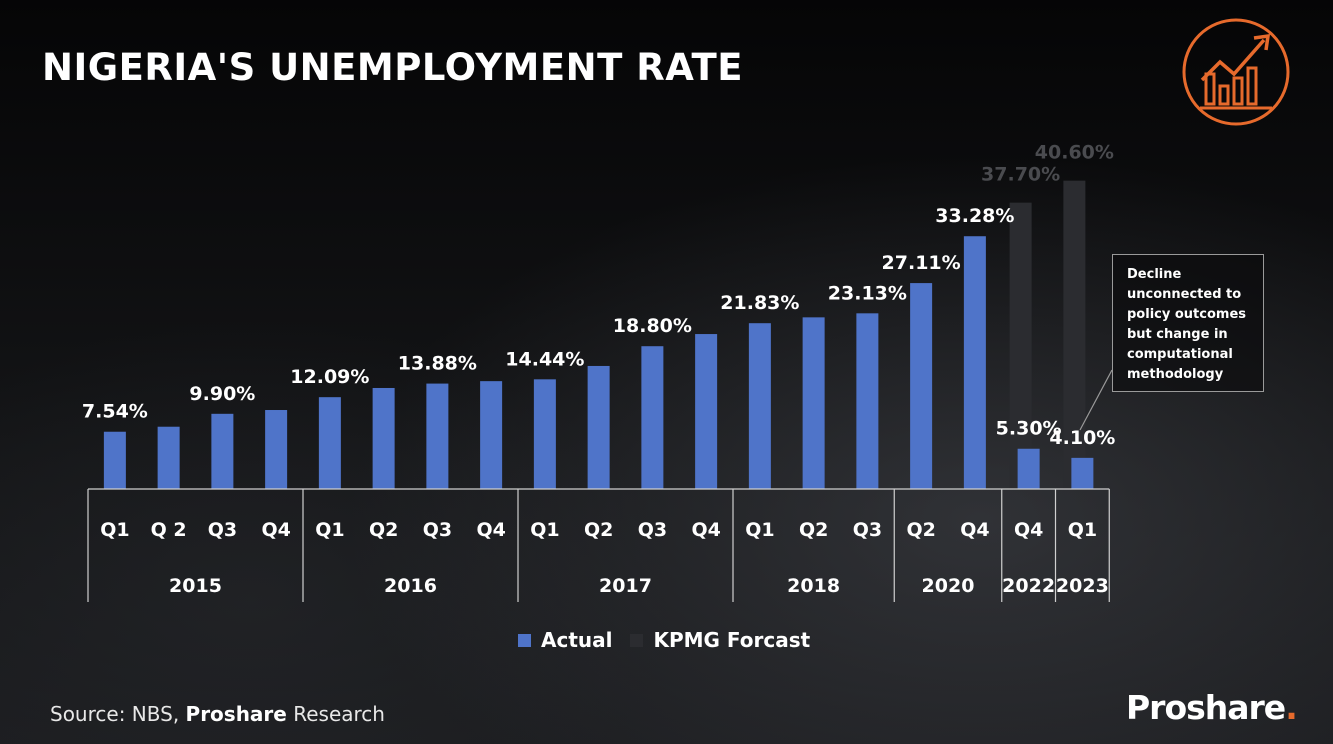 The width and height of the screenshot is (1333, 744). Describe the element at coordinates (1236, 72) in the screenshot. I see `growth-chart-icon` at that location.